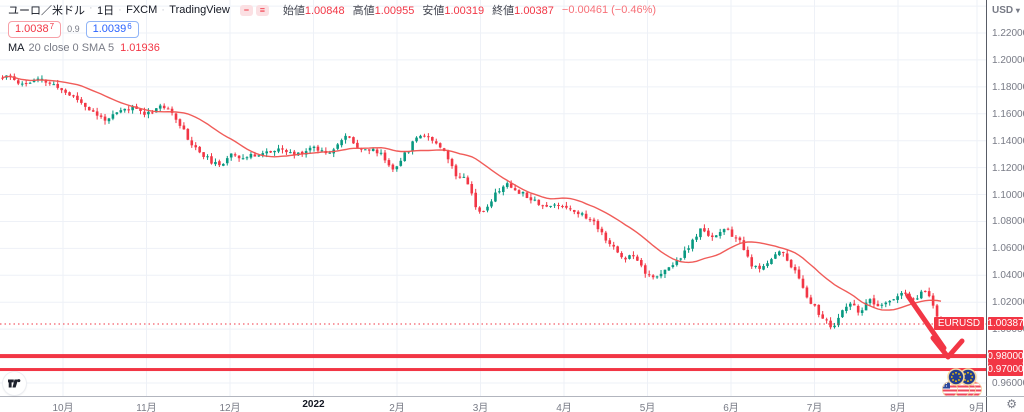 Image resolution: width=1024 pixels, height=412 pixels. Describe the element at coordinates (71, 48) in the screenshot. I see `indicator-params: 20 close 0 SMA 5` at that location.